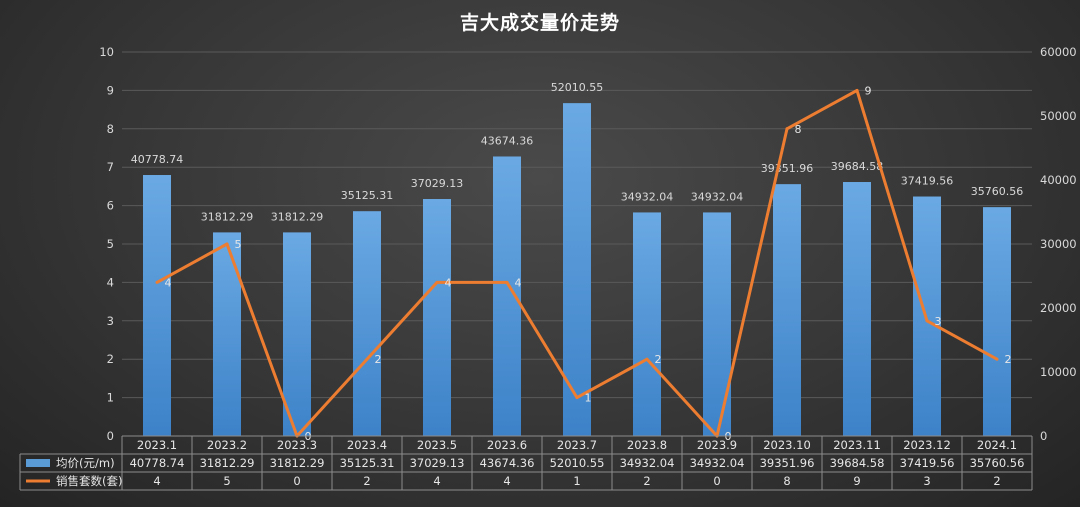 The height and width of the screenshot is (507, 1080). I want to click on line-data-label: 8, so click(798, 129).